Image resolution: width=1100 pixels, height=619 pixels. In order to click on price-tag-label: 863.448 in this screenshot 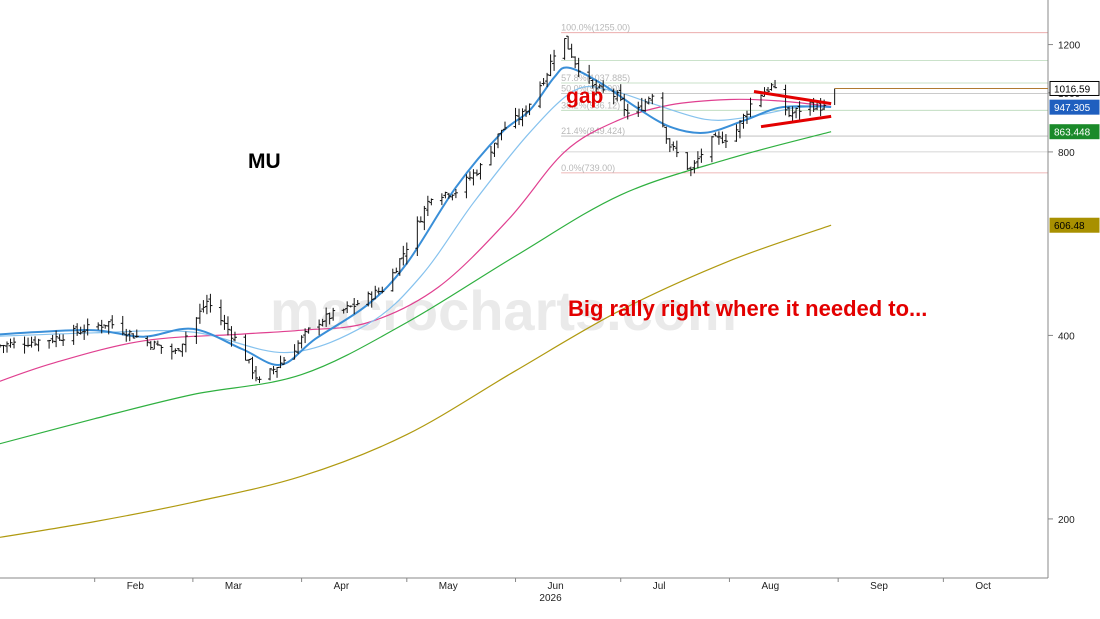, I will do `click(1072, 133)`.